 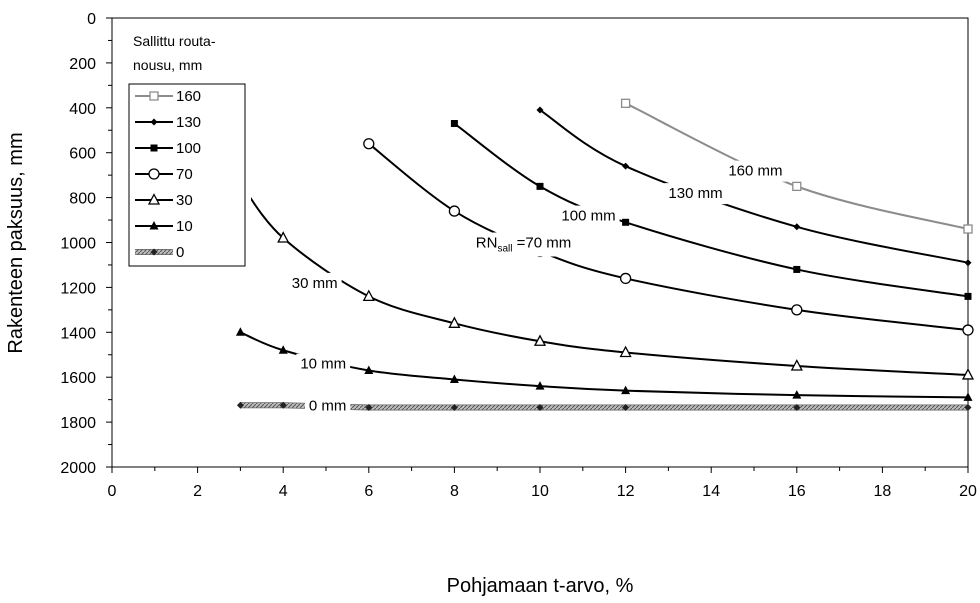 What do you see at coordinates (197, 491) in the screenshot?
I see `x-tick-label: 2` at bounding box center [197, 491].